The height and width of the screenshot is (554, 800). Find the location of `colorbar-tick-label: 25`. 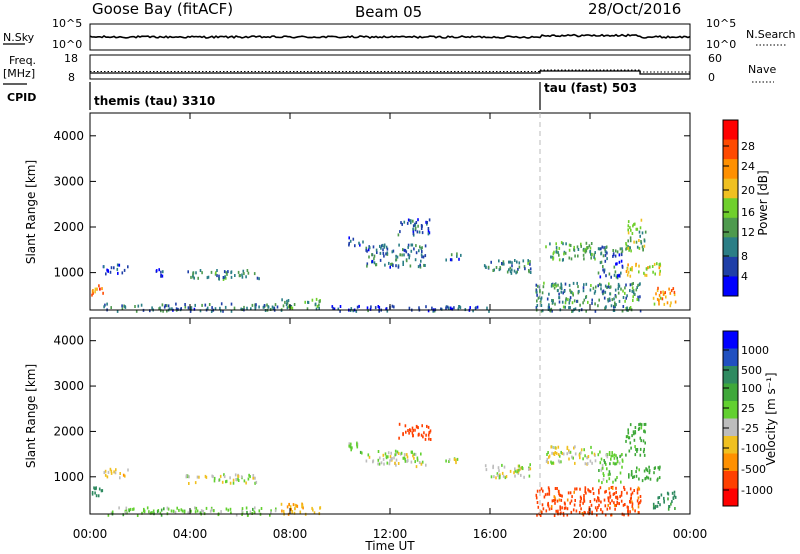

colorbar-tick-label: 25 is located at coordinates (748, 408).